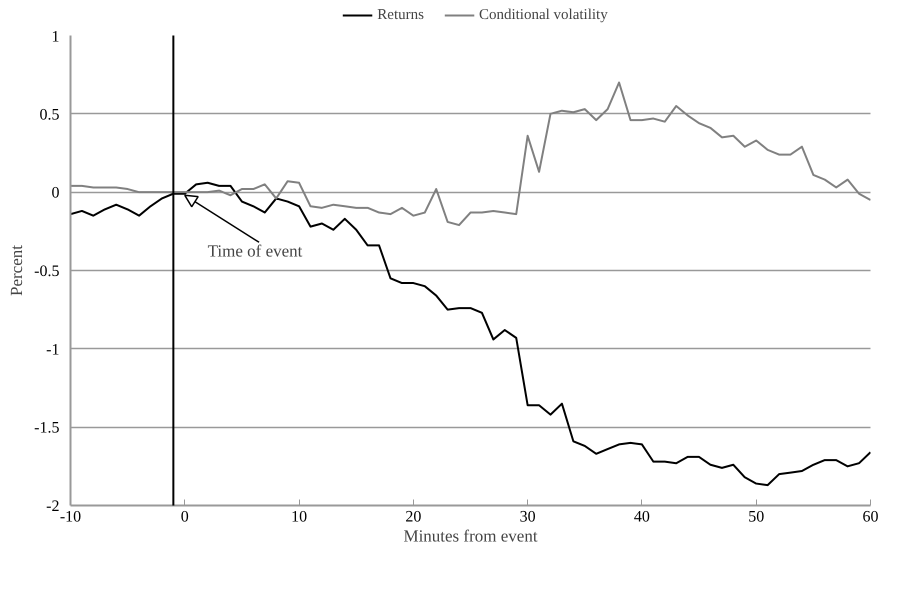 The image size is (907, 605). I want to click on legend-label: Conditional volatility, so click(543, 15).